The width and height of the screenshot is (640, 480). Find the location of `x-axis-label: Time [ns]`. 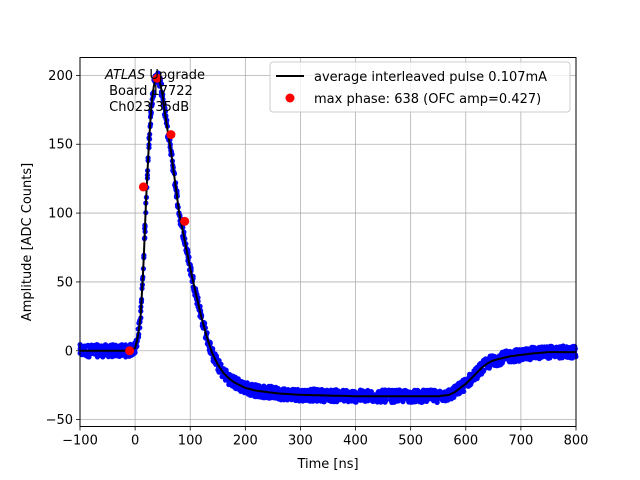

x-axis-label: Time [ns] is located at coordinates (327, 464).